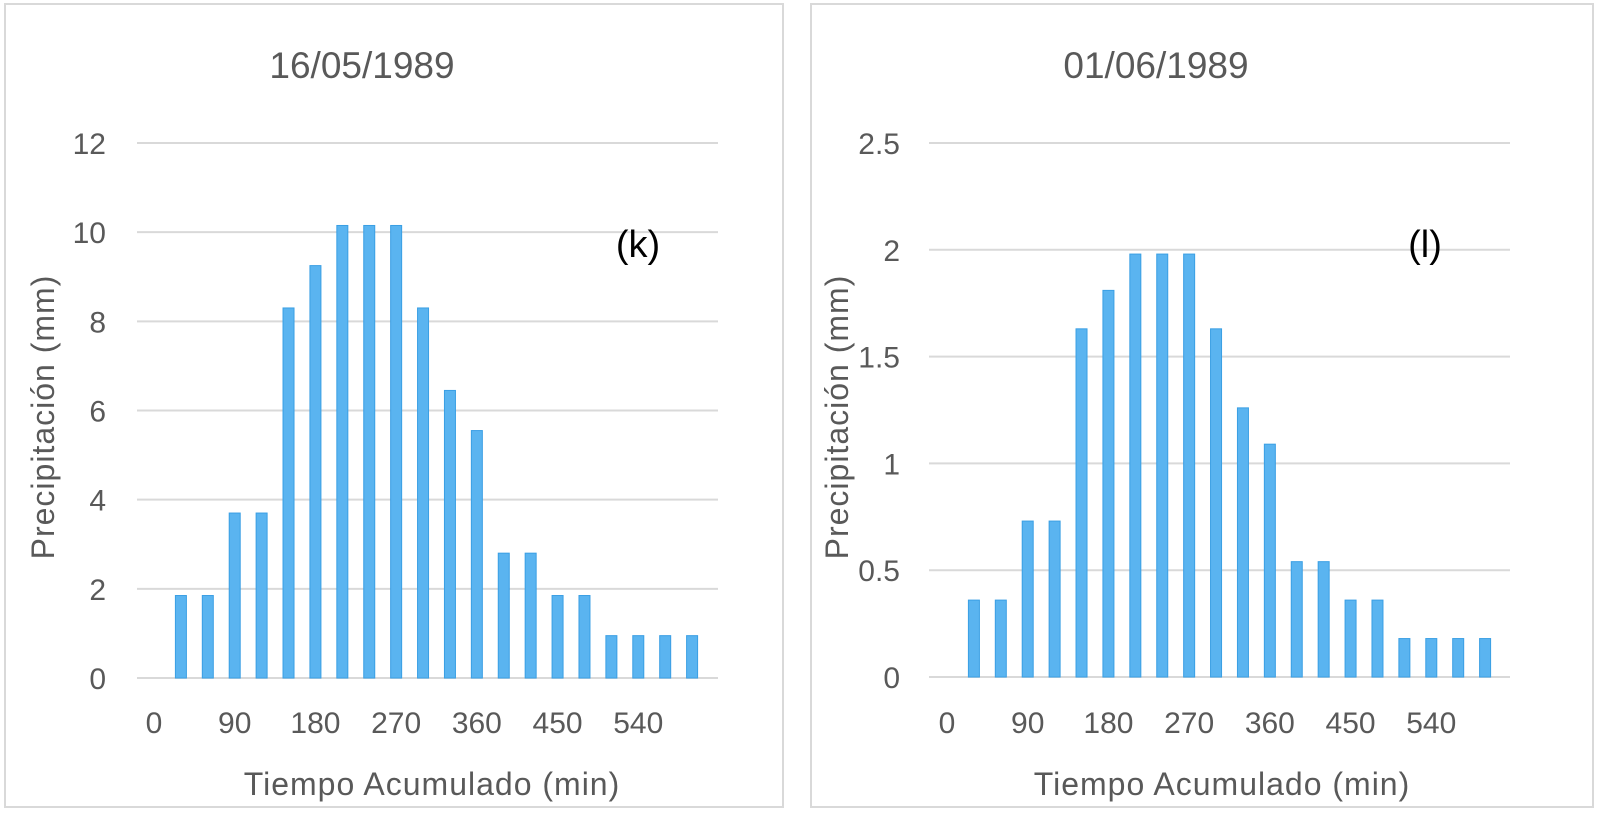 The width and height of the screenshot is (1598, 829). I want to click on chart-l-y-tick-label: 1, so click(891, 464).